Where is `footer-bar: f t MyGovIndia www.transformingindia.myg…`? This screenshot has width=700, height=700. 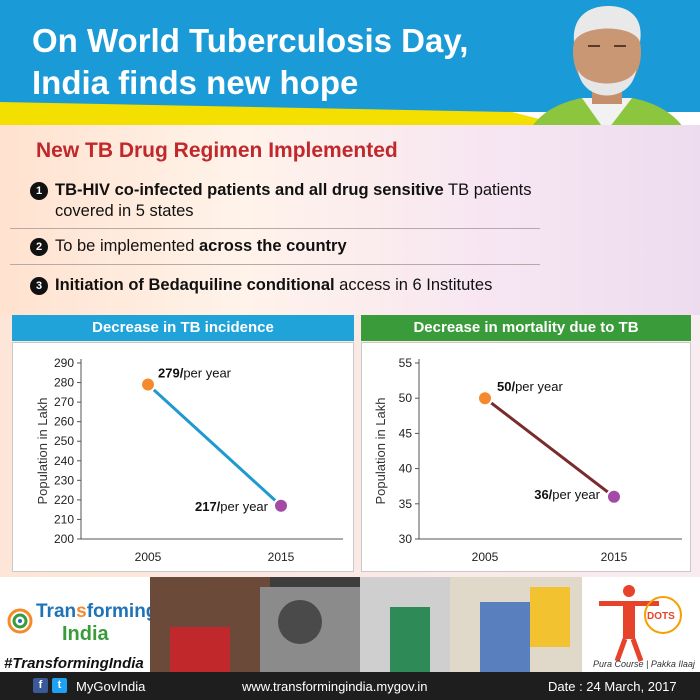
footer-bar: f t MyGovIndia www.transformingindia.myg… is located at coordinates (350, 686).